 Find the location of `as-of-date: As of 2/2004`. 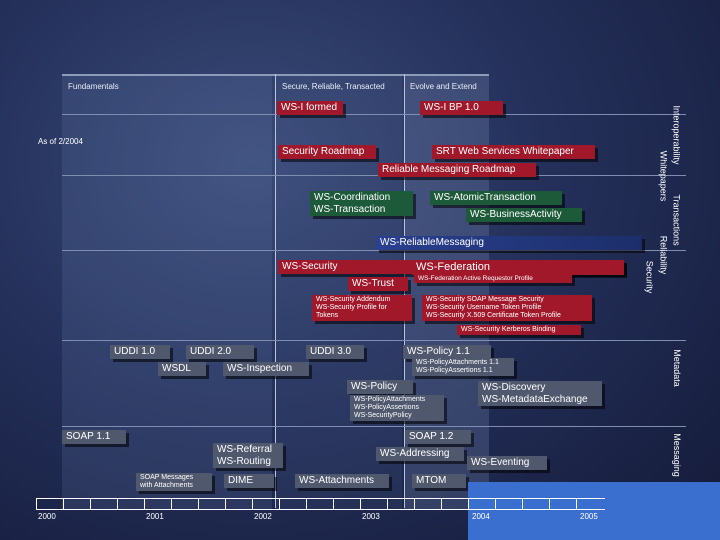

as-of-date: As of 2/2004 is located at coordinates (60, 141).